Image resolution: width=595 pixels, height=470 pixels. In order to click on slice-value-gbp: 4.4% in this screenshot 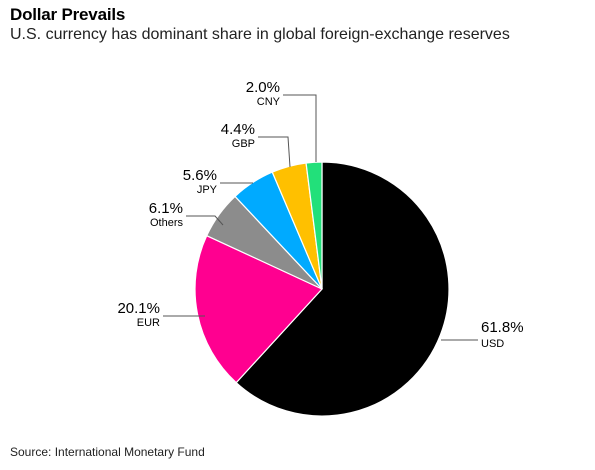, I will do `click(238, 129)`.